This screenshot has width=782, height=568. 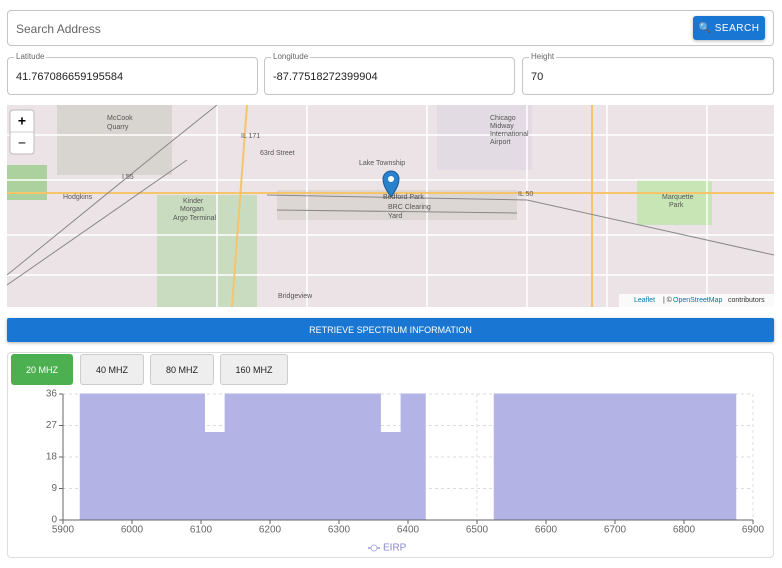 I want to click on zoom-out: −, so click(x=22, y=143).